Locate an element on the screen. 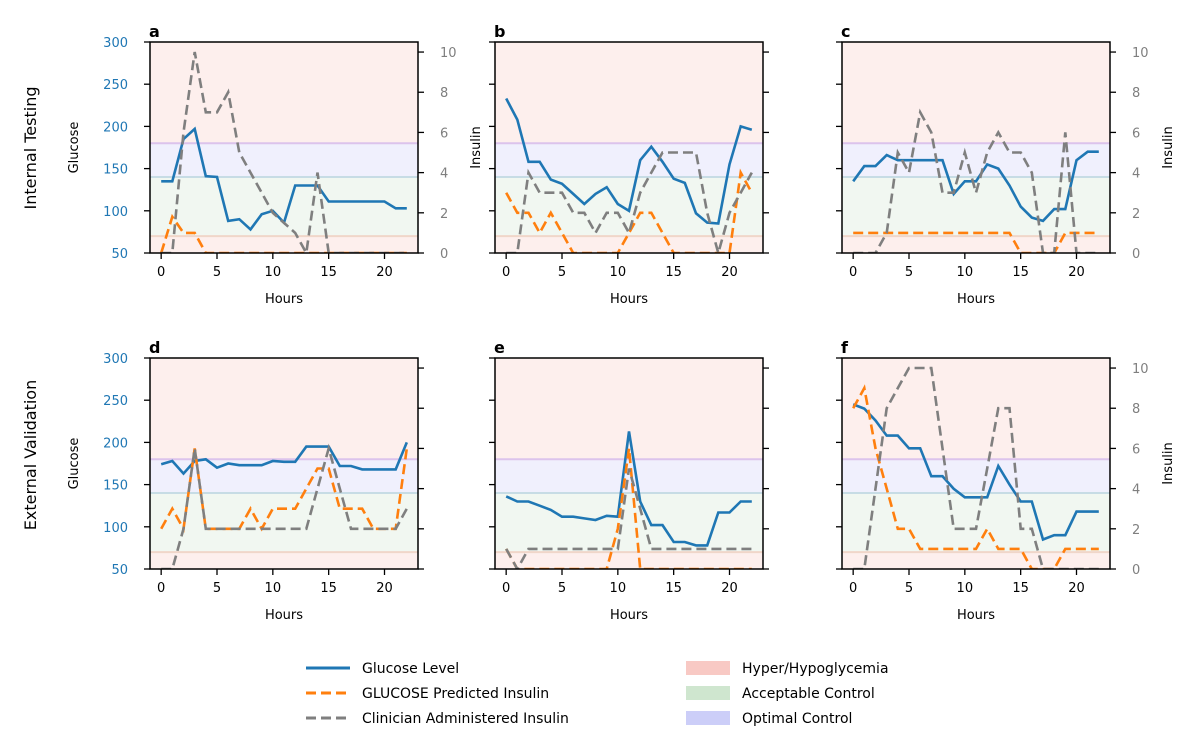 This screenshot has width=1200, height=755. band-hypo-e is located at coordinates (629, 560).